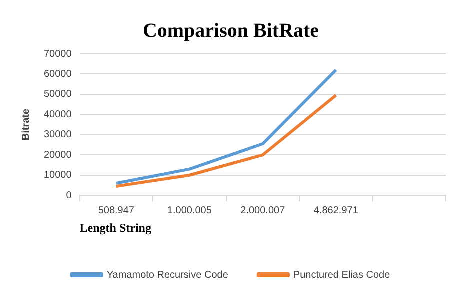  What do you see at coordinates (58, 54) in the screenshot?
I see `y-tick-label: 70000` at bounding box center [58, 54].